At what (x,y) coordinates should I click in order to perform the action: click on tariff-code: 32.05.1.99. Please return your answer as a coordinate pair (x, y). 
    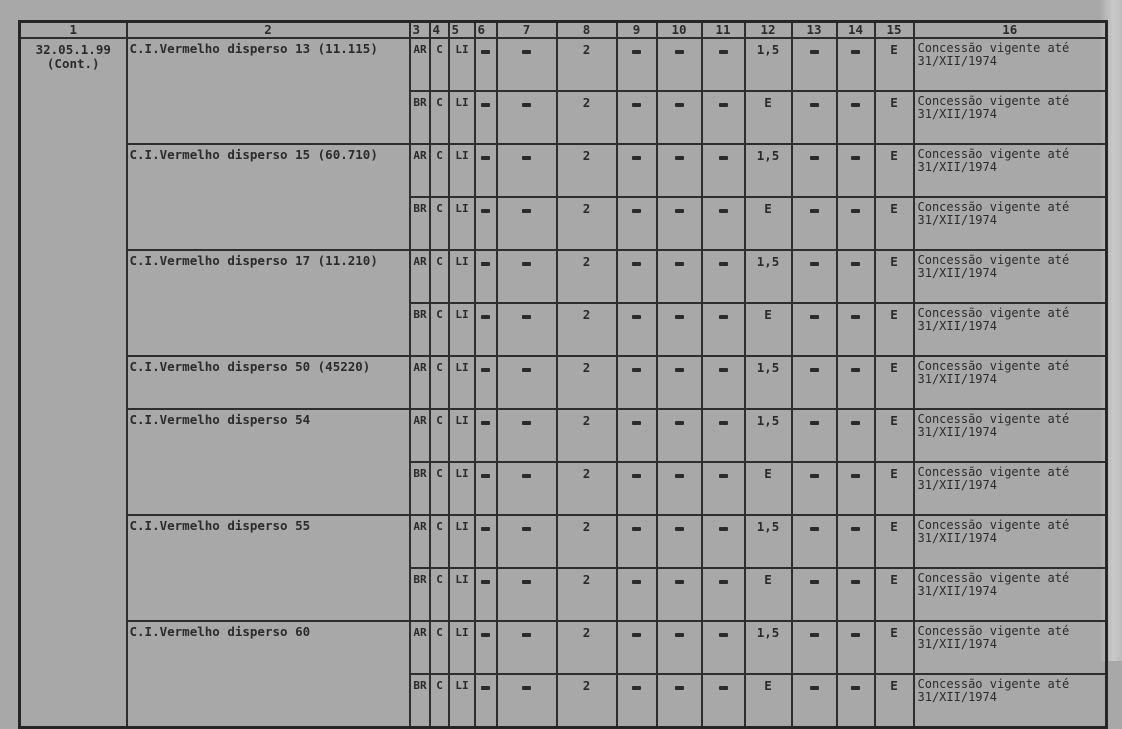
    Looking at the image, I should click on (73, 49).